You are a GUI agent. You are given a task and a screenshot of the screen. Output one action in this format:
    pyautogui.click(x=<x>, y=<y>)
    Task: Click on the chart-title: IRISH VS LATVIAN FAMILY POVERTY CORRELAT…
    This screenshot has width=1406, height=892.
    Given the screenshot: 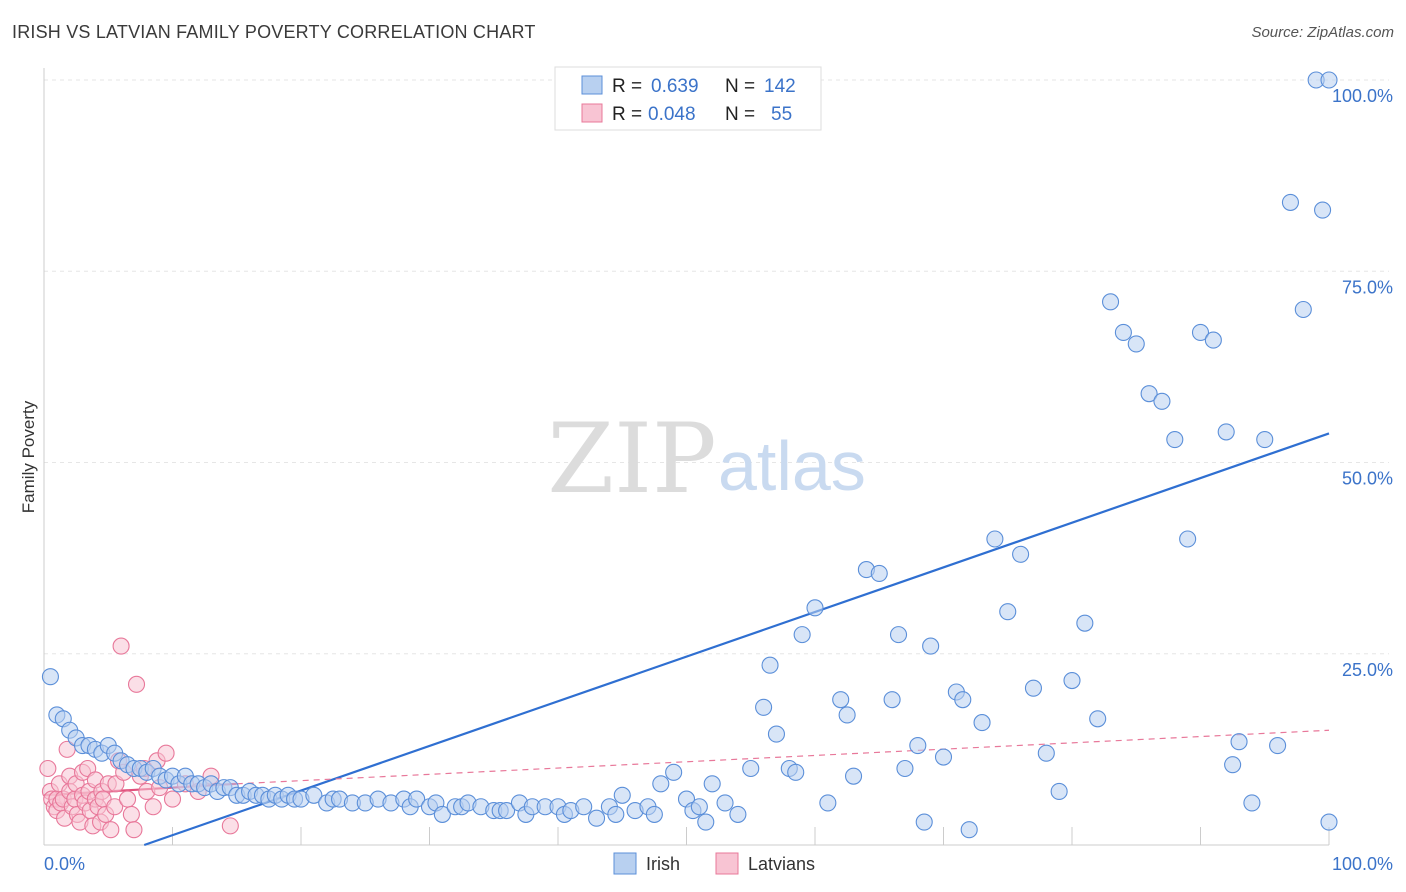 What is the action you would take?
    pyautogui.click(x=274, y=32)
    